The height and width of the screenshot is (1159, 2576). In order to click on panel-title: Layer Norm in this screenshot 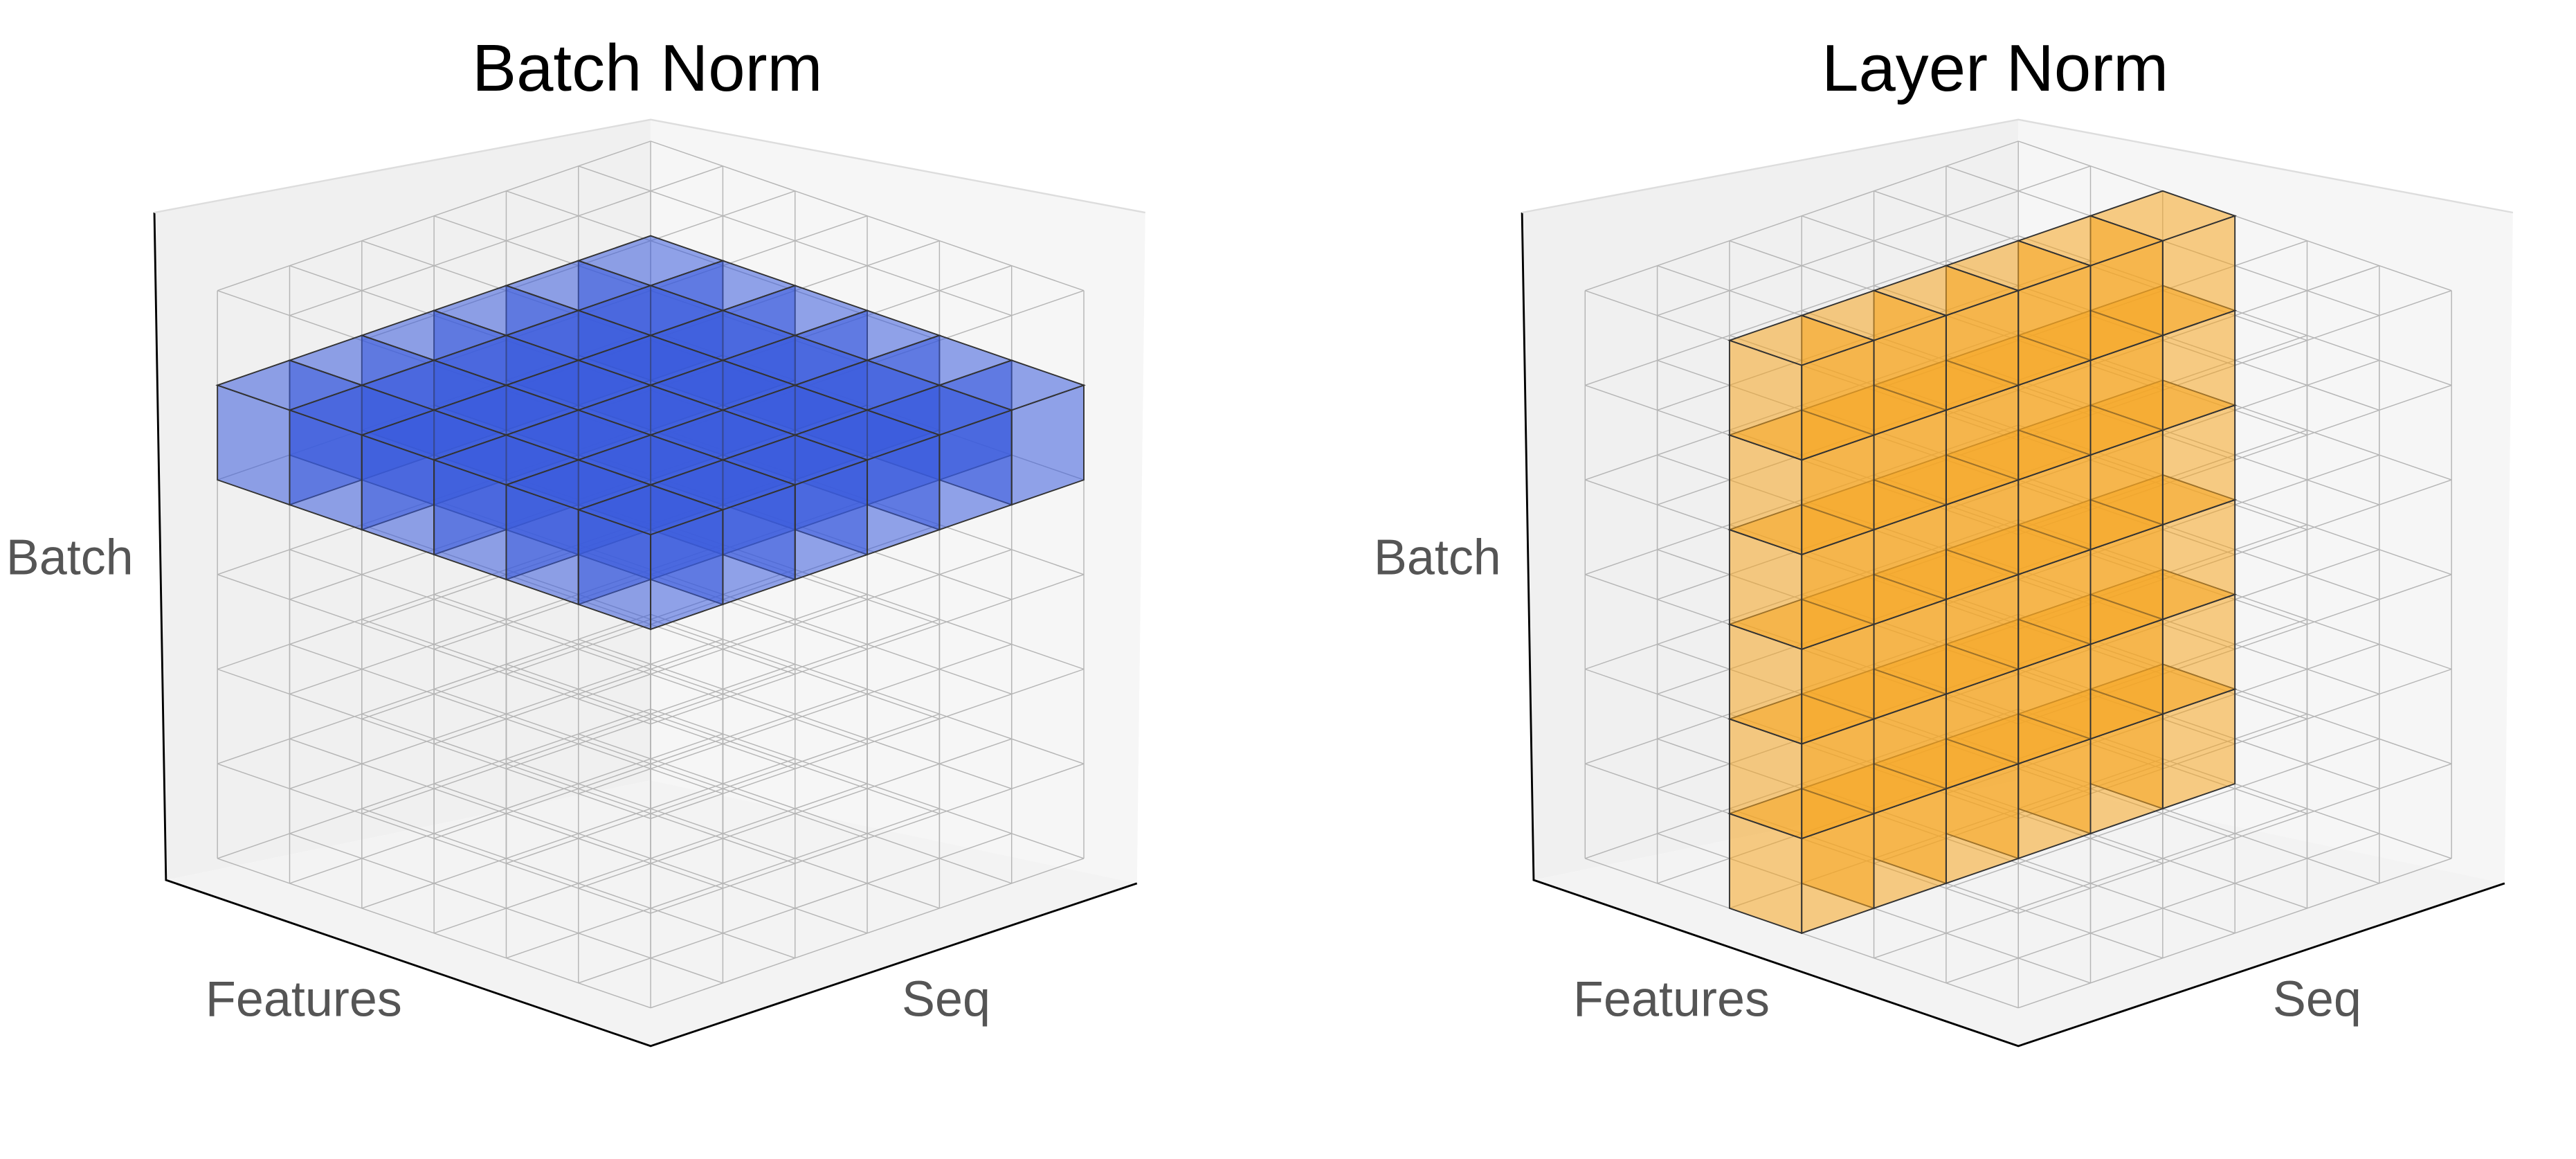, I will do `click(1995, 68)`.